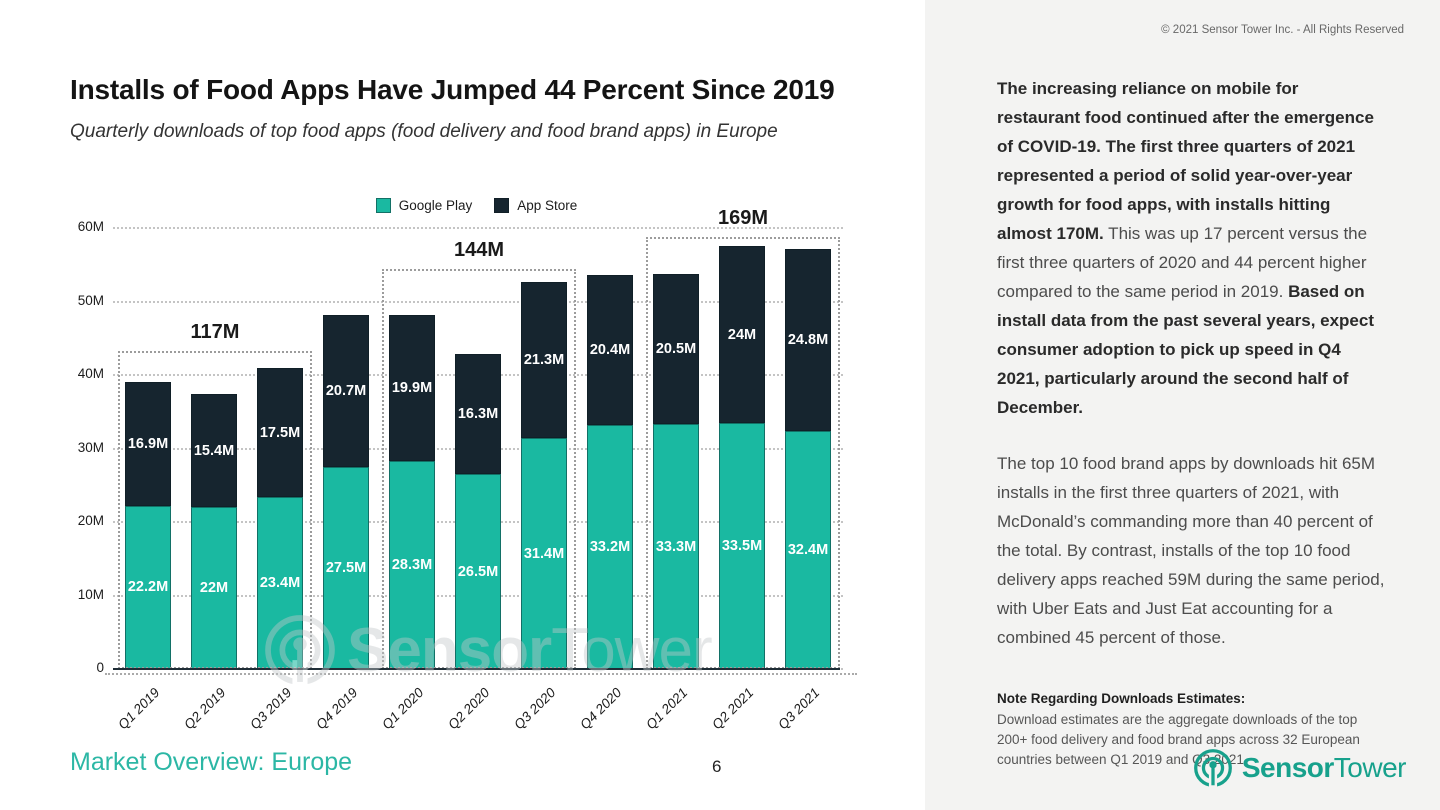  Describe the element at coordinates (211, 762) in the screenshot. I see `slide-footer-label: Market Overview: Europe` at that location.